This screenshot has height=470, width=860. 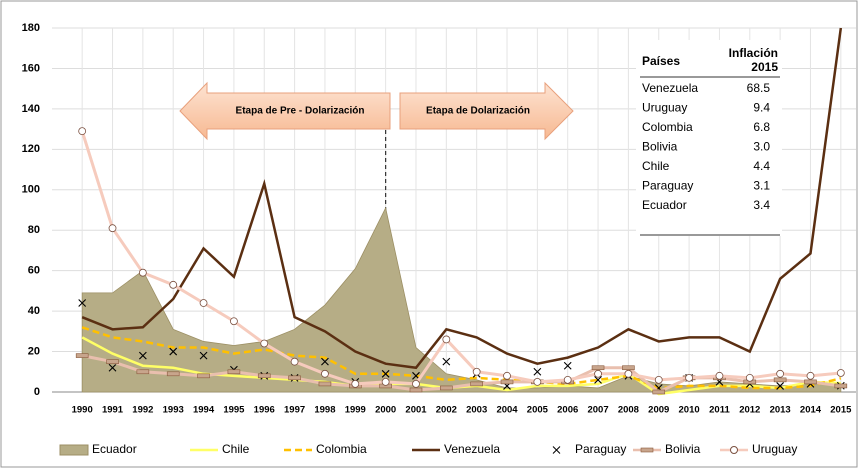 What do you see at coordinates (689, 410) in the screenshot?
I see `x-tick-label: 2010` at bounding box center [689, 410].